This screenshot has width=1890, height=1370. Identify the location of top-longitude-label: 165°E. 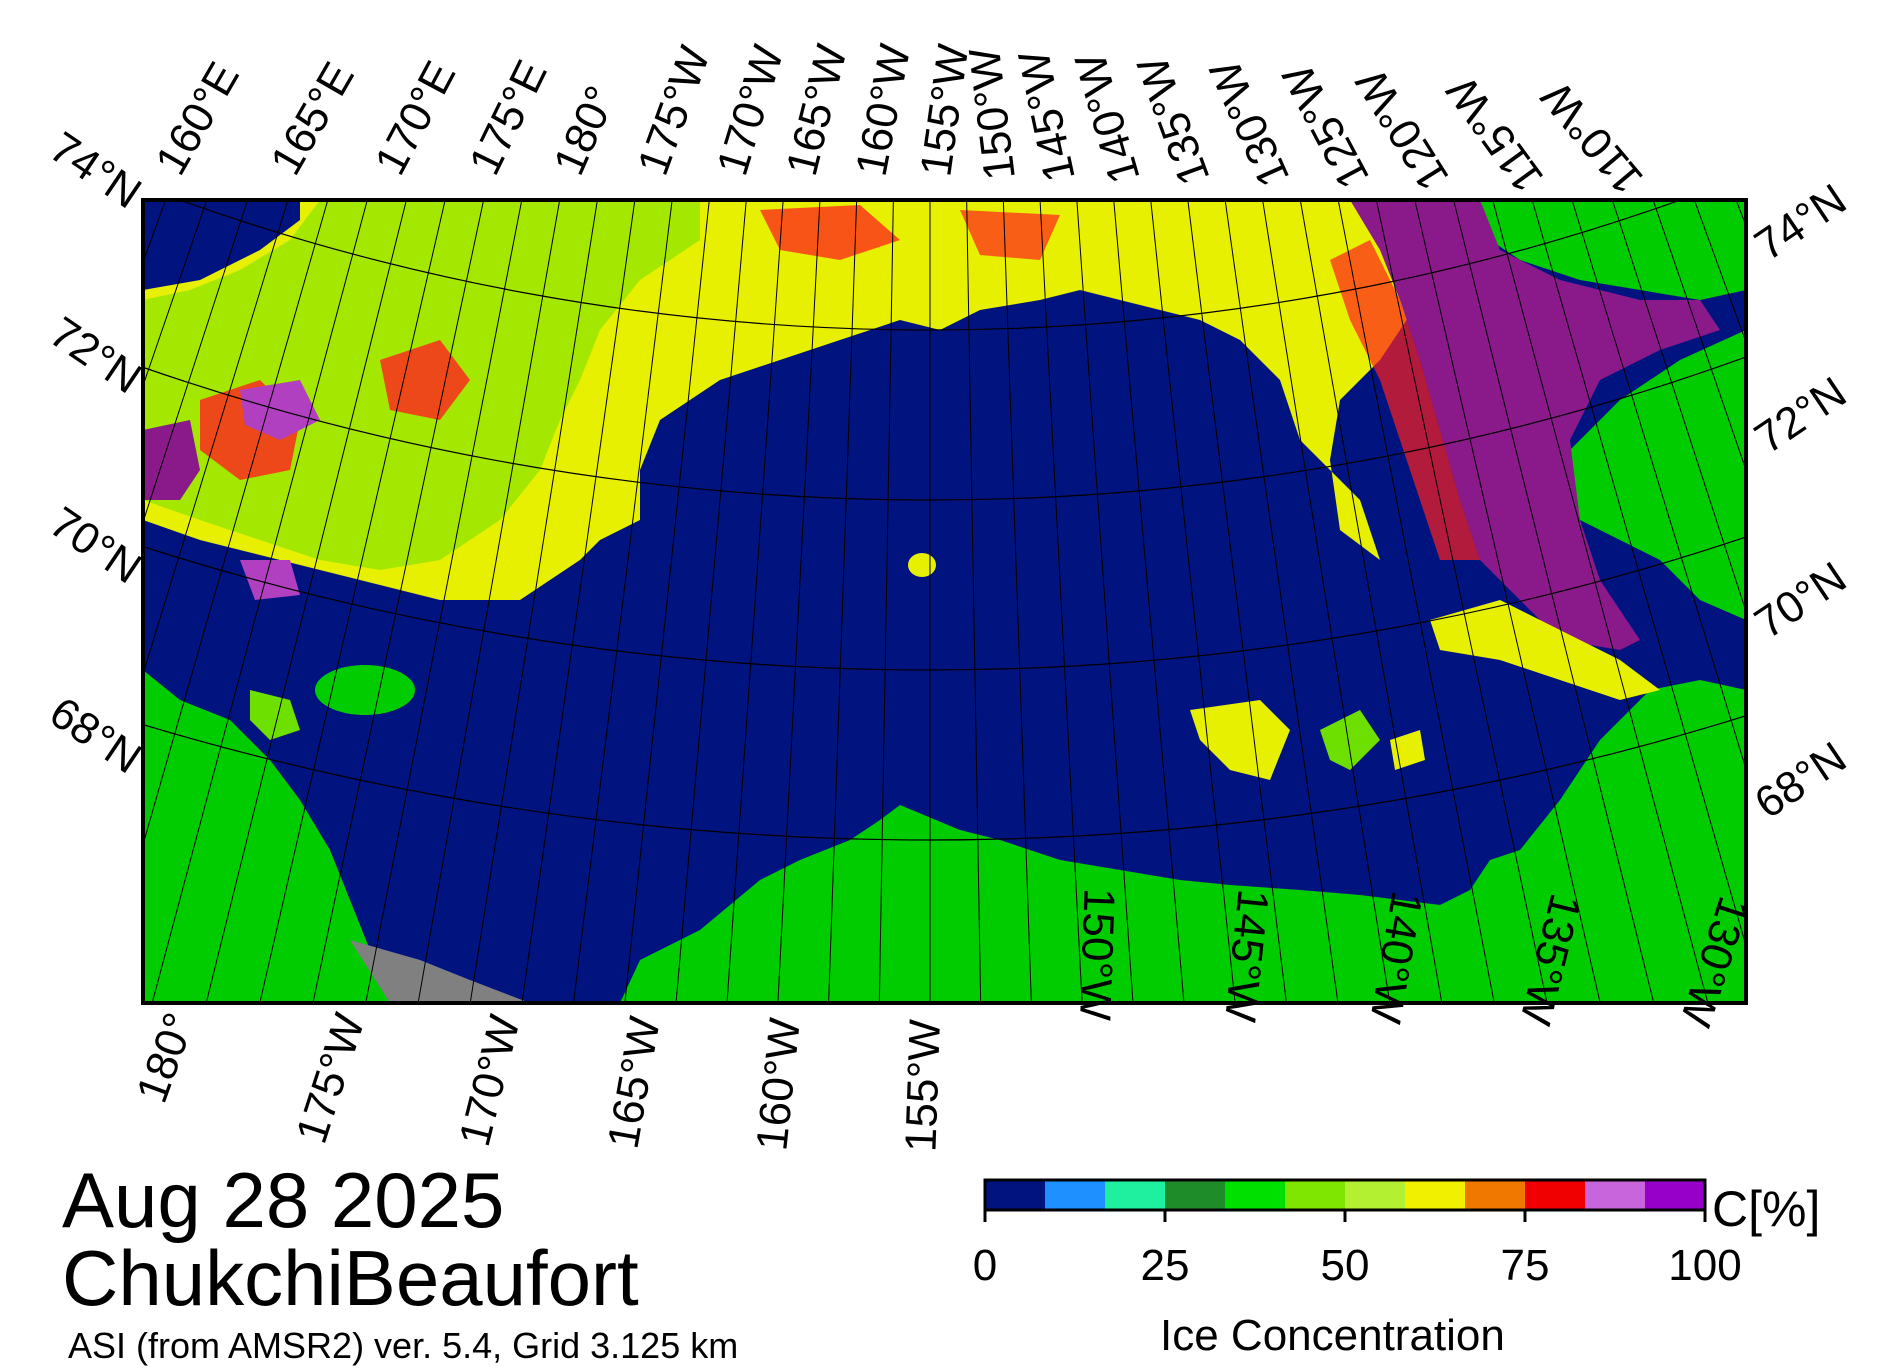
(312, 118).